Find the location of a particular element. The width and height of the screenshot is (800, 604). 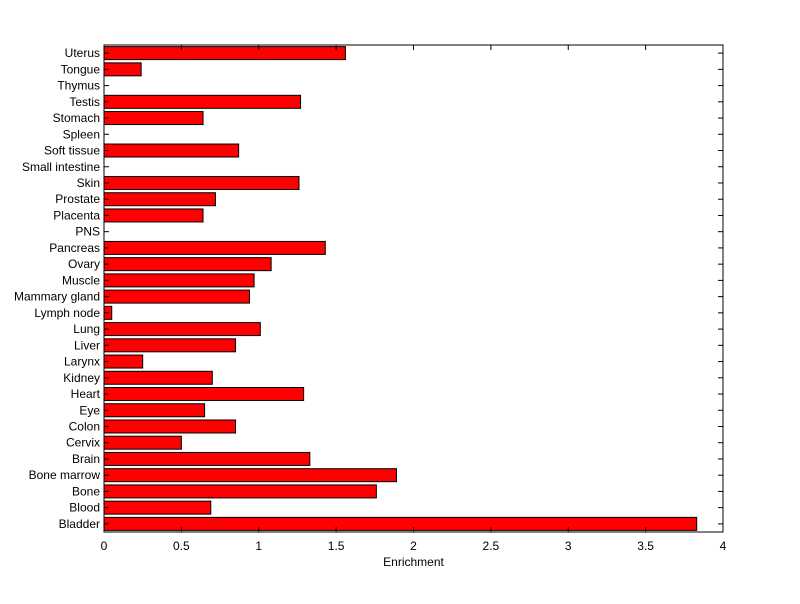

y-tick-label: Bone marrow is located at coordinates (65, 475).